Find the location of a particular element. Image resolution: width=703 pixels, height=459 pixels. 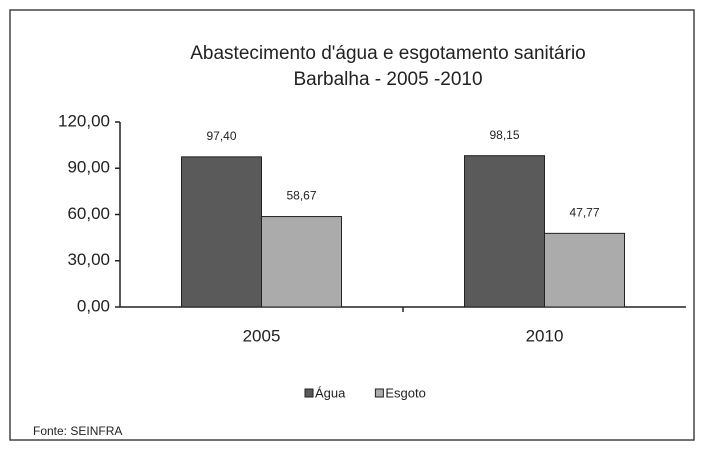

source-note: Fonte: SEINFRA is located at coordinates (77, 431).